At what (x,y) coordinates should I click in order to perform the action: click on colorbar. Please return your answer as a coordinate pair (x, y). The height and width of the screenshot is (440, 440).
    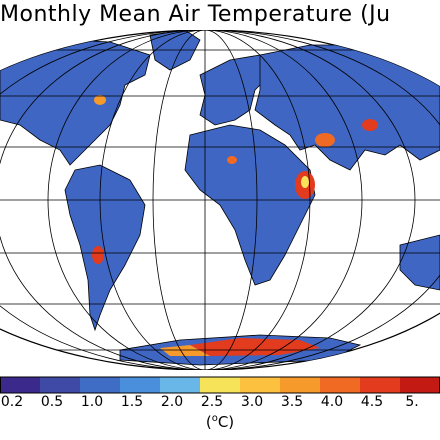
    Looking at the image, I should click on (220, 385).